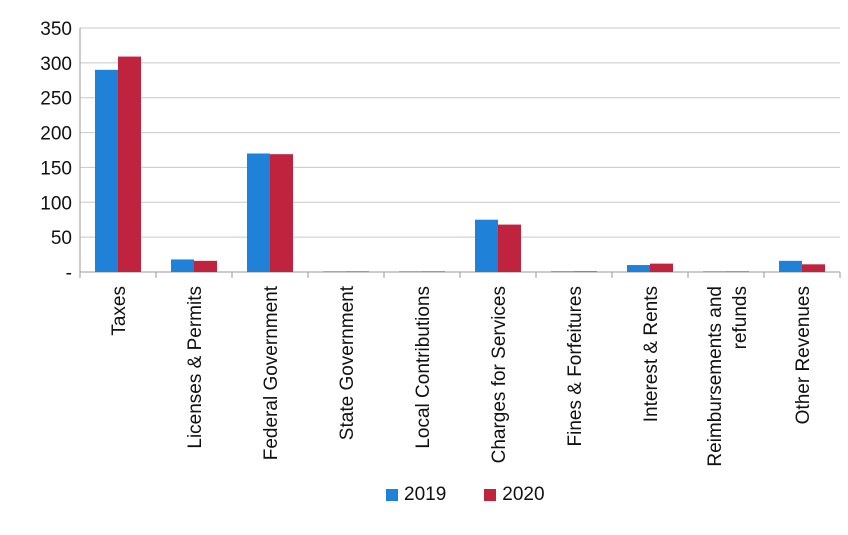  What do you see at coordinates (523, 494) in the screenshot?
I see `legend-label-2020: 2020` at bounding box center [523, 494].